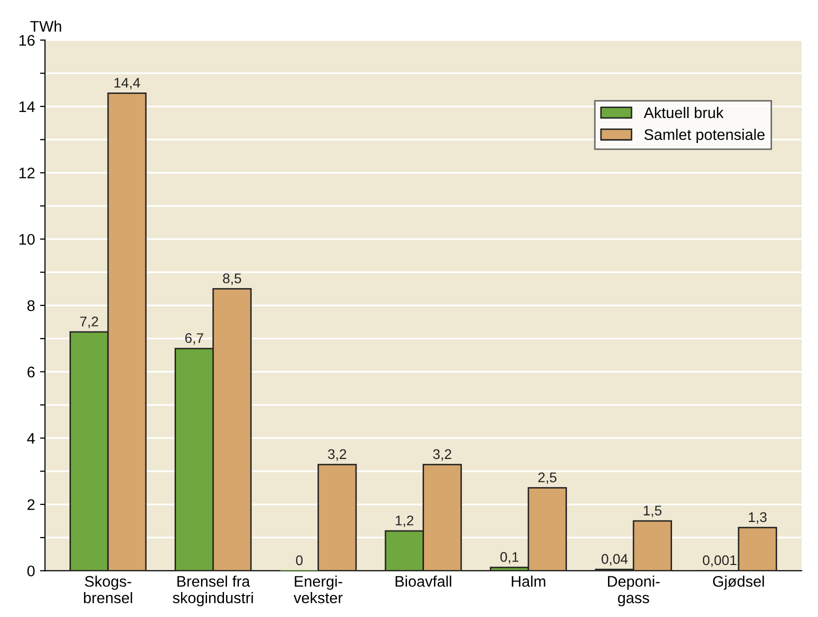  I want to click on bar, so click(337, 517).